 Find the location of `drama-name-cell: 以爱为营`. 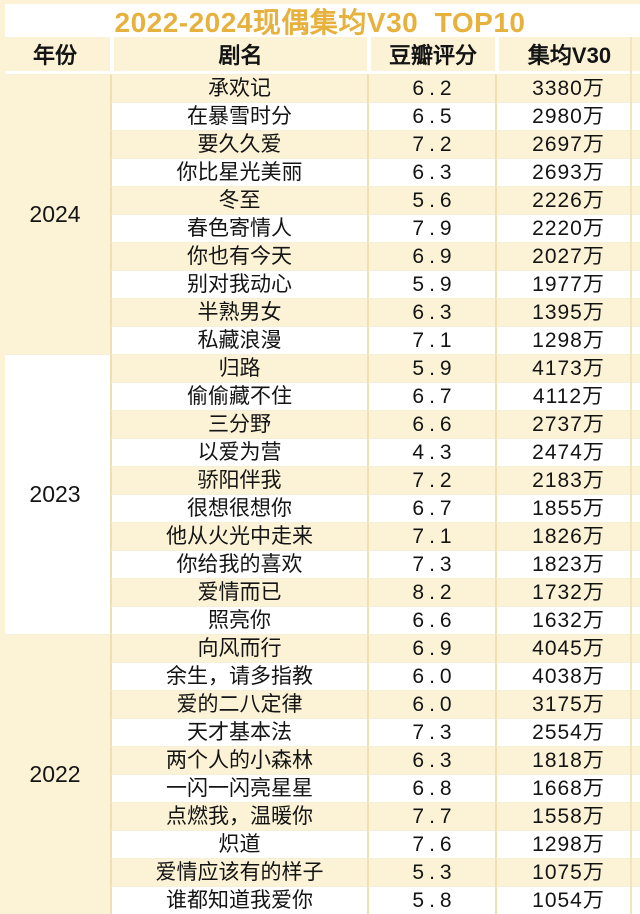

drama-name-cell: 以爱为营 is located at coordinates (238, 452).